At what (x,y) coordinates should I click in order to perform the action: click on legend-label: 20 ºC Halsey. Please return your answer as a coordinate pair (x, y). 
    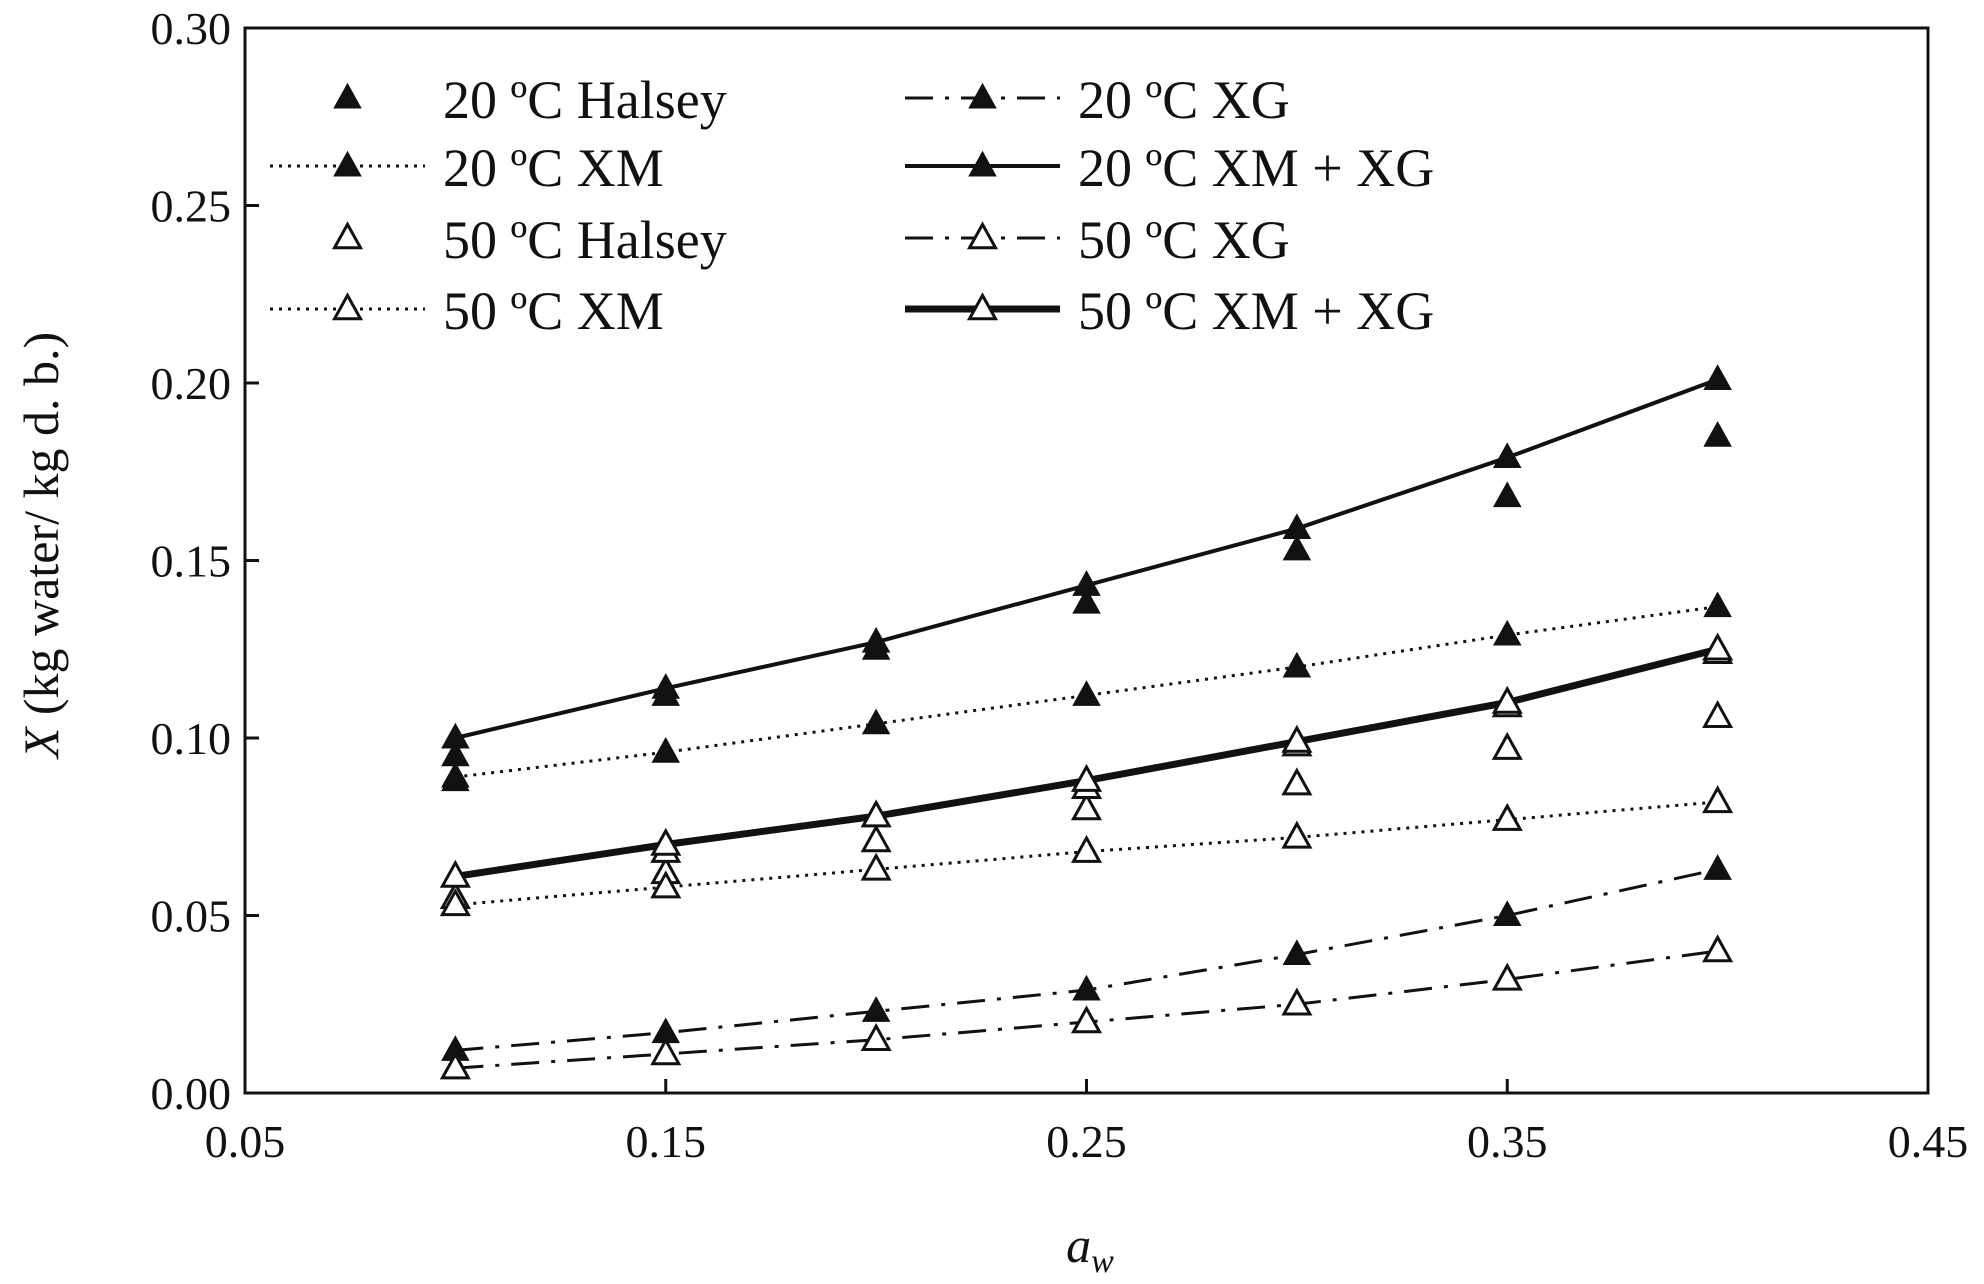
    Looking at the image, I should click on (585, 100).